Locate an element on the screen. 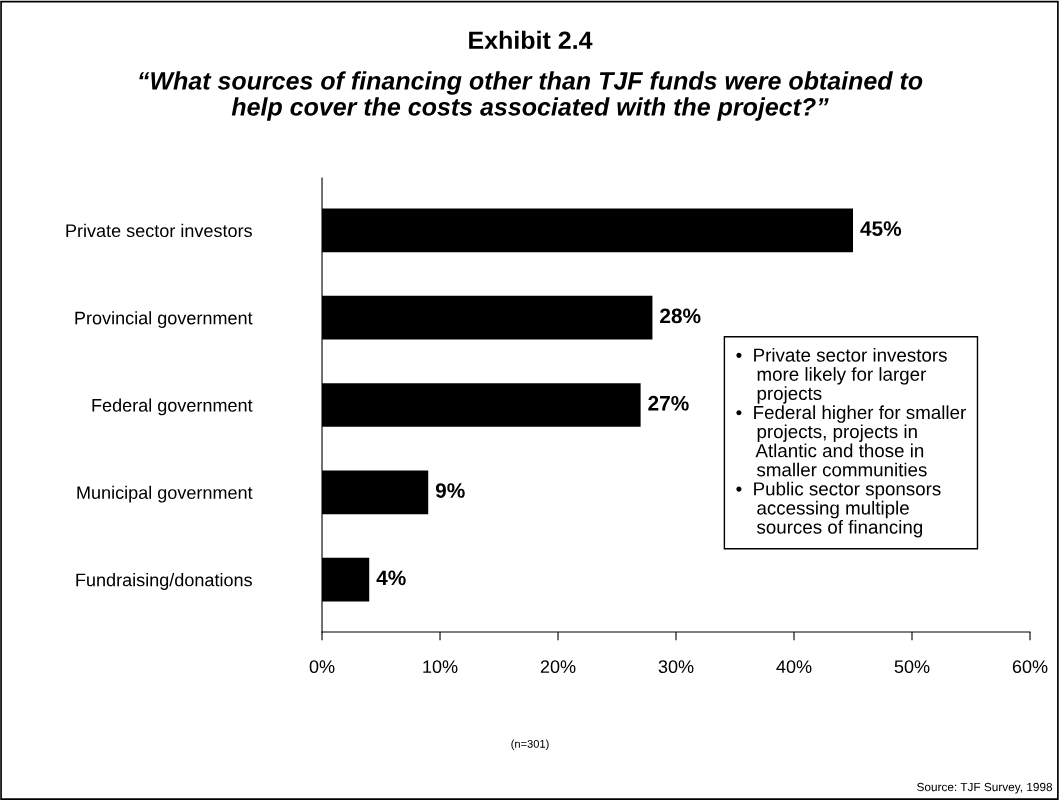  x-tick-label: 30% is located at coordinates (676, 667).